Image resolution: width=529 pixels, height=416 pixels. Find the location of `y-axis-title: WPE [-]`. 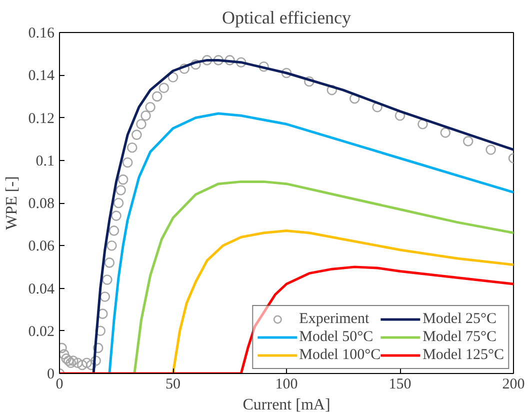

y-axis-title: WPE [-] is located at coordinates (11, 203).